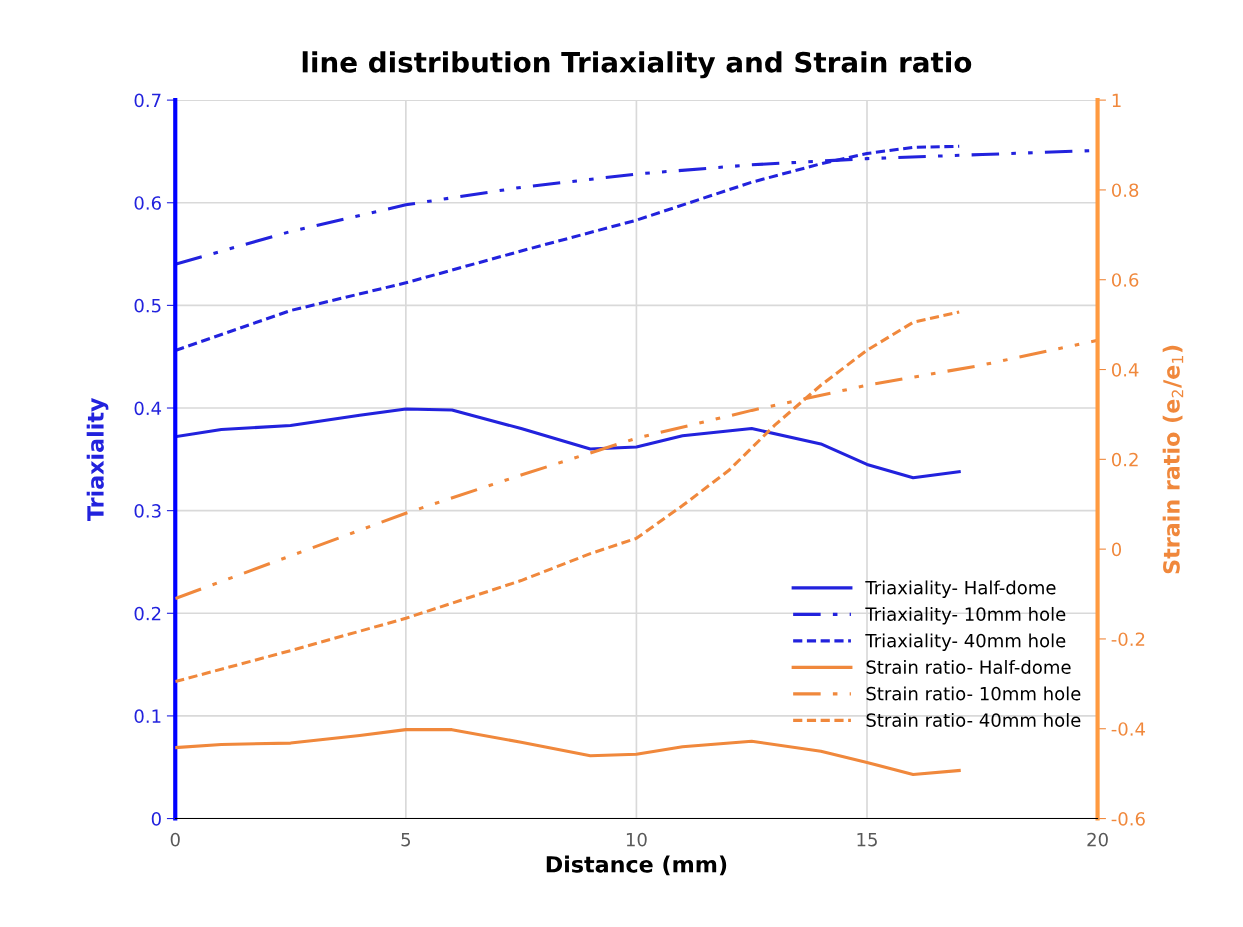 The height and width of the screenshot is (927, 1243). I want to click on x-tick-label: 5, so click(406, 839).